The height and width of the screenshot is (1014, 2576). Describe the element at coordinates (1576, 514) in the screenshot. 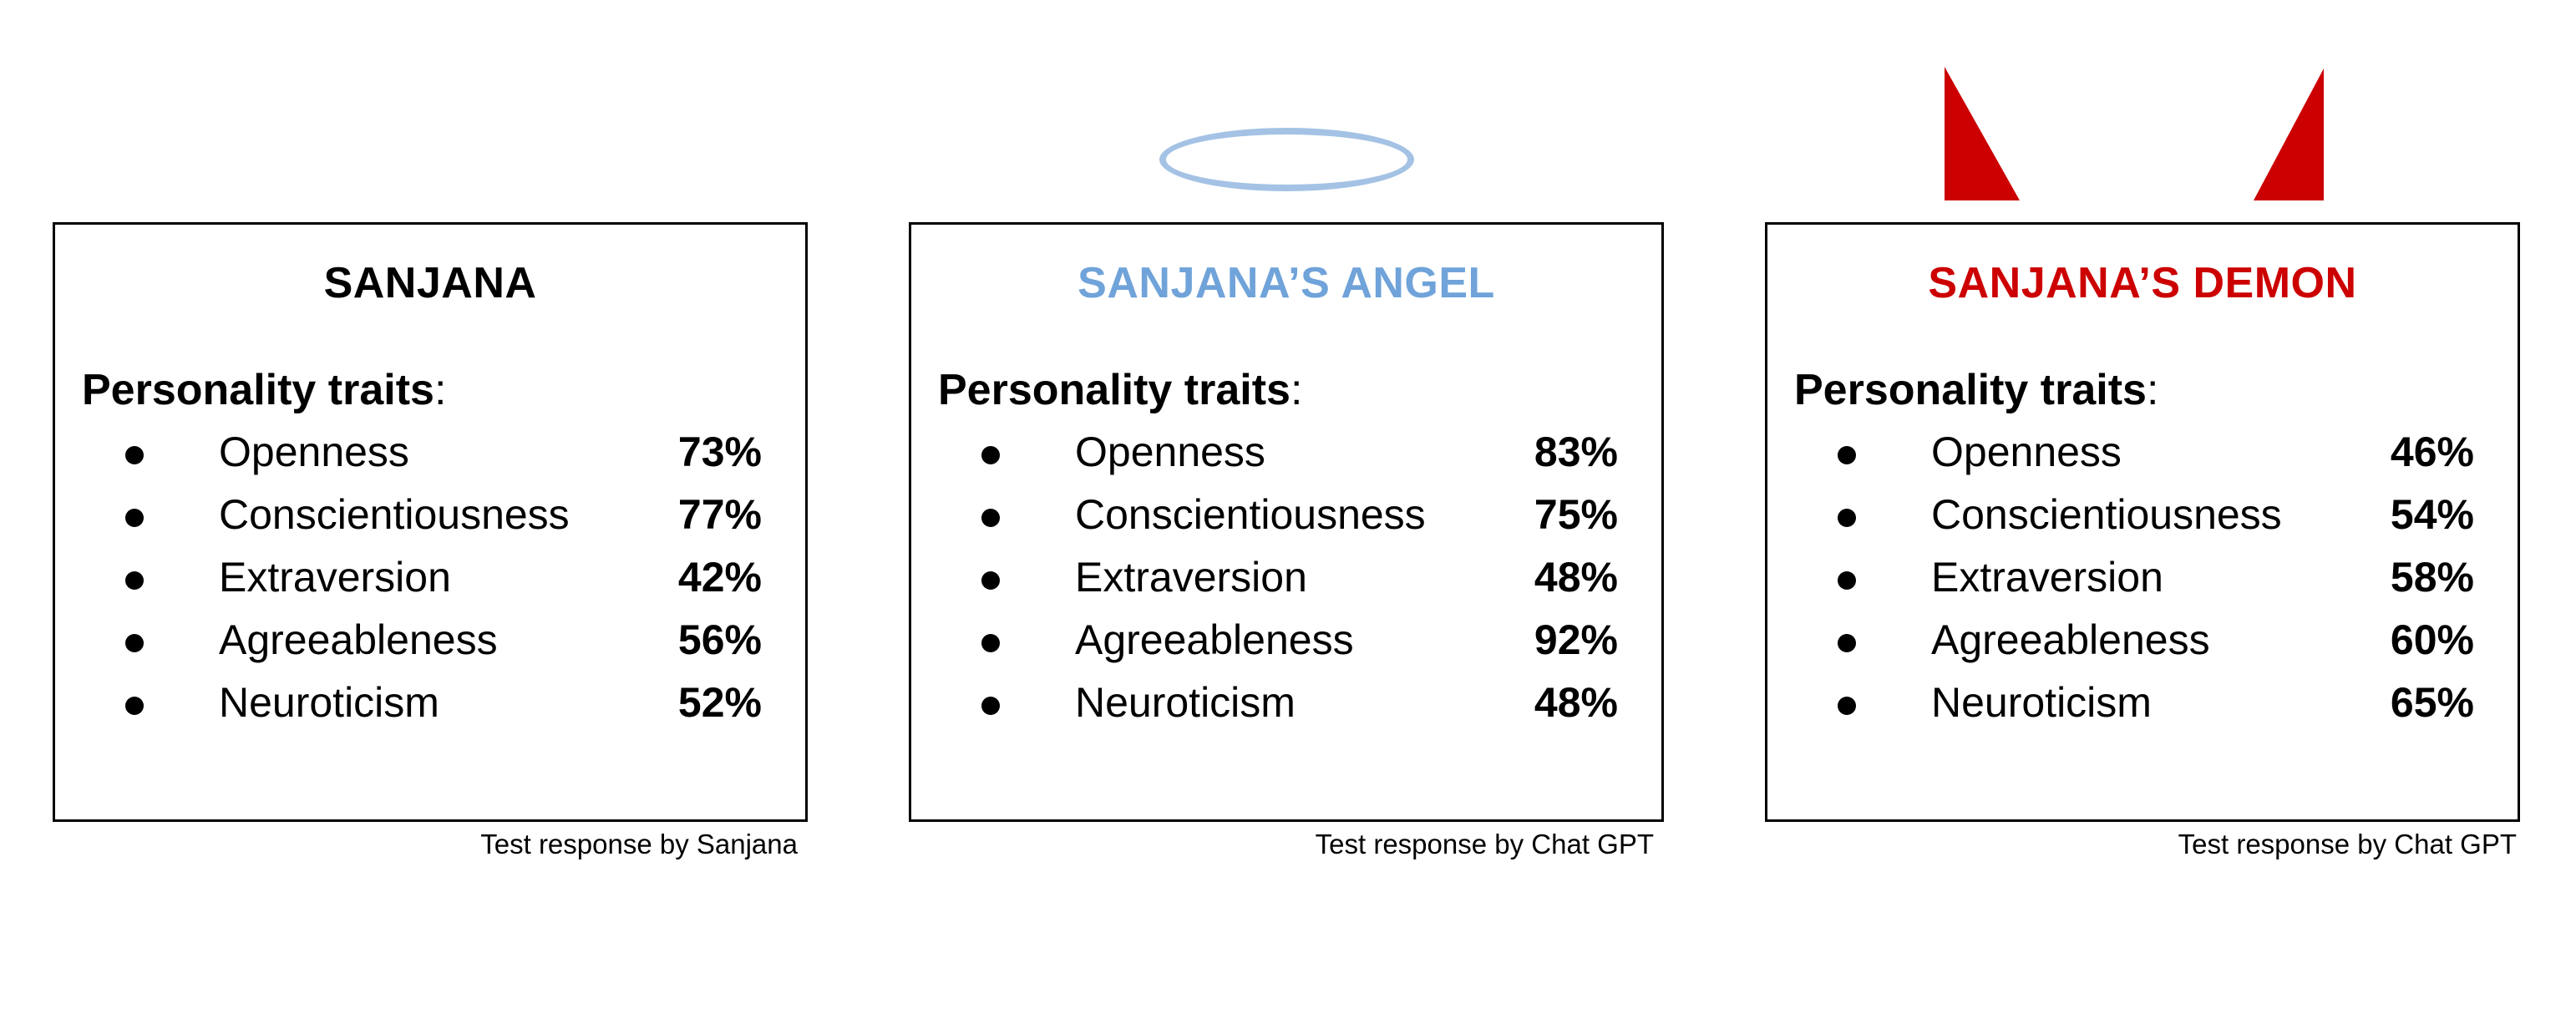

I see `trait-value: 75%` at that location.